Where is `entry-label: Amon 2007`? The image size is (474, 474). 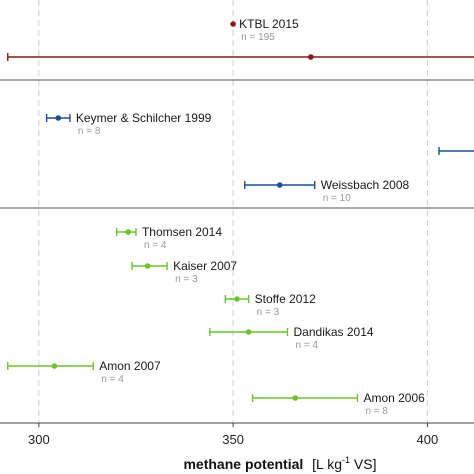
entry-label: Amon 2007 is located at coordinates (130, 366).